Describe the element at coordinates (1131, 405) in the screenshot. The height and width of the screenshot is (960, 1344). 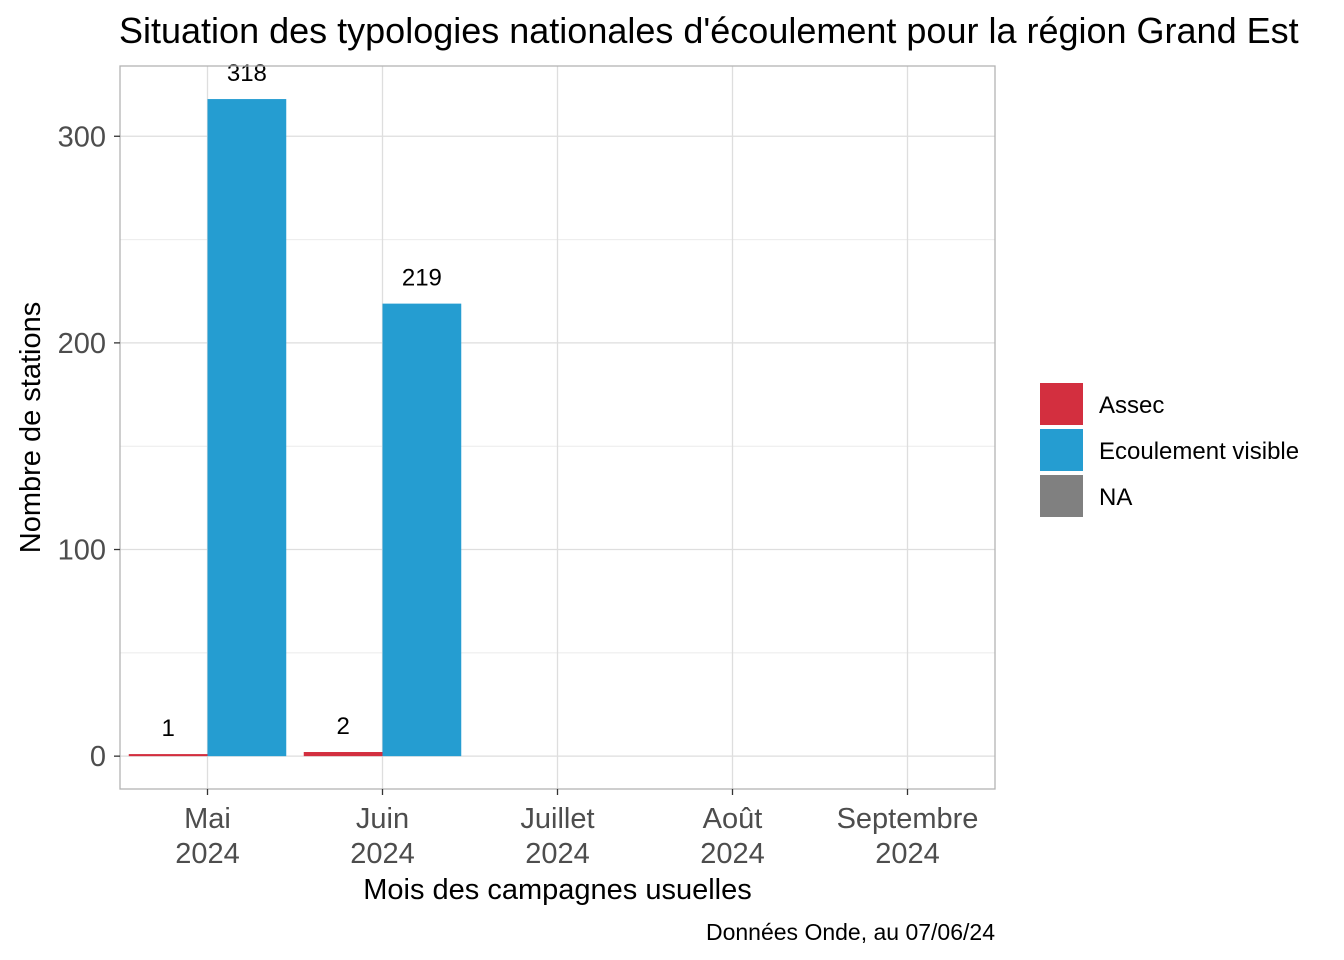
I see `legend-label: Assec` at that location.